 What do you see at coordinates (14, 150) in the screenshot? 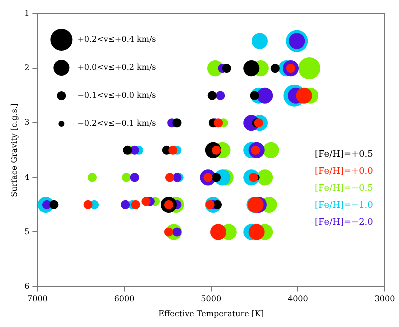
I see `y-axis-title: Surface Gravity [c.g.s.]` at bounding box center [14, 150].